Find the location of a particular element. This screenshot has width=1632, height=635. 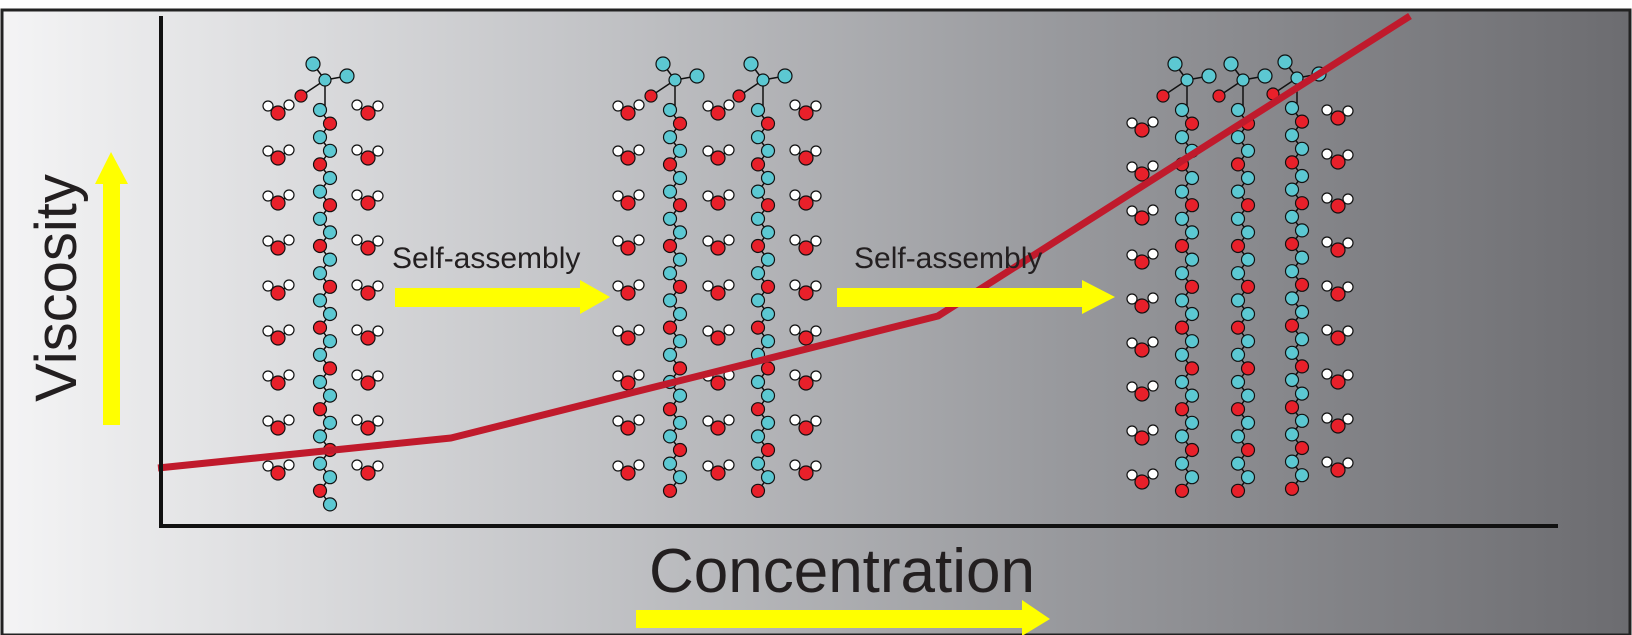

concentration-arrow is located at coordinates (843, 617).